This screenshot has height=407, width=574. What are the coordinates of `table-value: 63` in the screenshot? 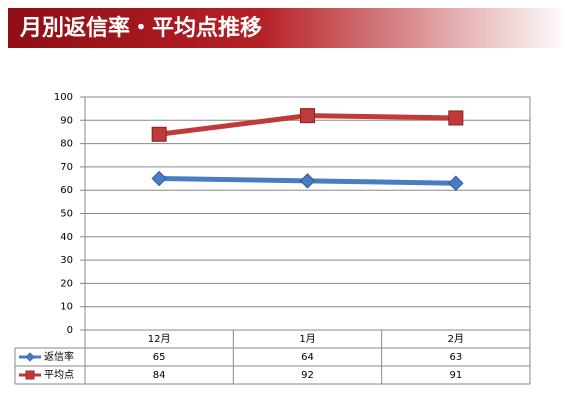 It's located at (455, 357).